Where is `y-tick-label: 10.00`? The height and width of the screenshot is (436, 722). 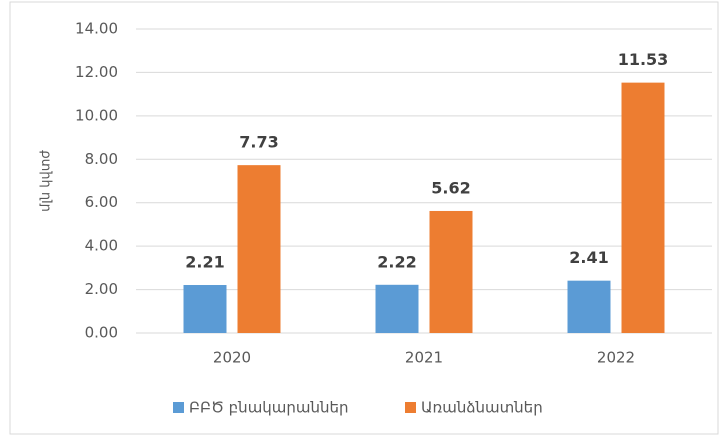
y-tick-label: 10.00 is located at coordinates (96, 115).